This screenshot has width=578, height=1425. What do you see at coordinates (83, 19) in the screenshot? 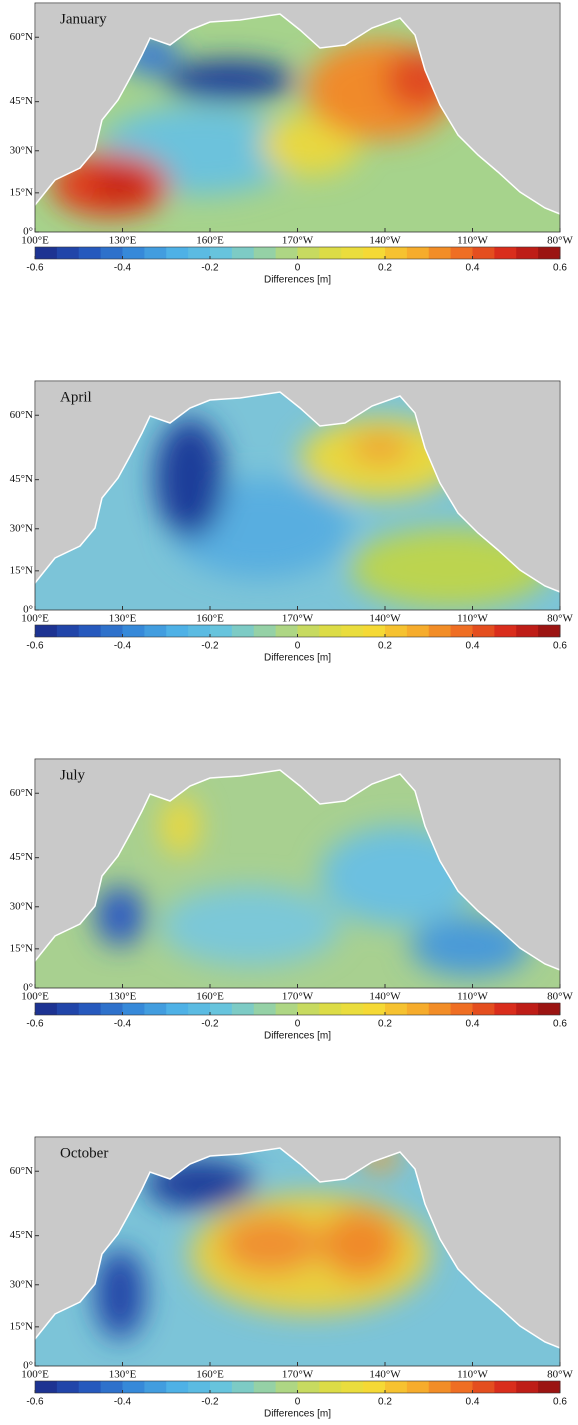
I see `panel-title: January` at bounding box center [83, 19].